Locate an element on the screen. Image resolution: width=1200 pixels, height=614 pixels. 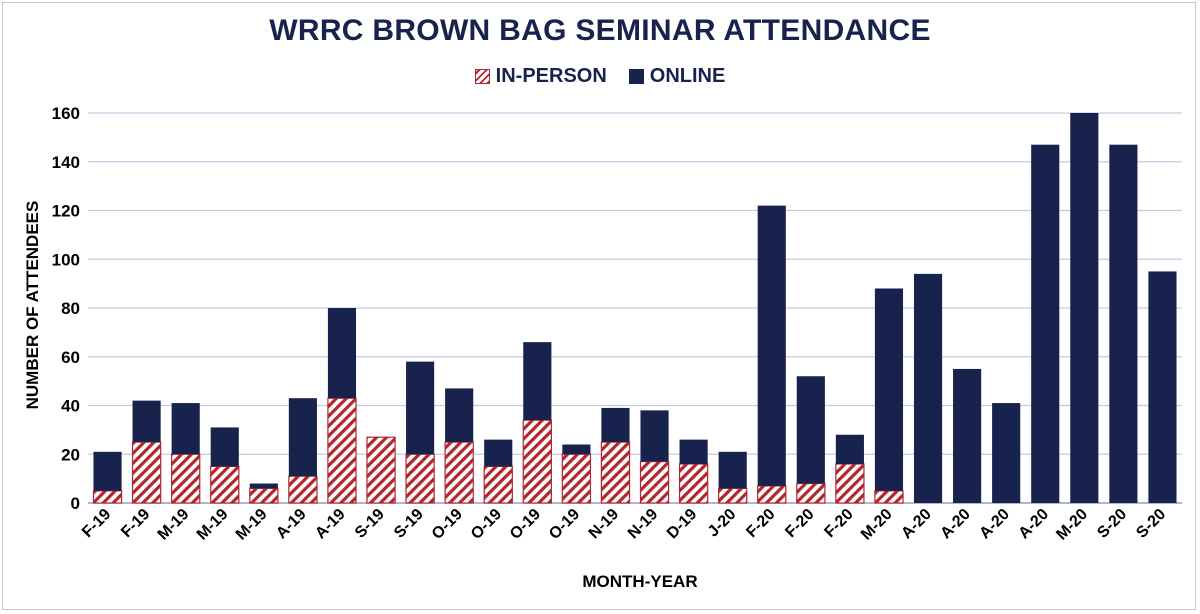
chart-title: WRRC BROWN BAG SEMINAR ATTENDANCE is located at coordinates (600, 30).